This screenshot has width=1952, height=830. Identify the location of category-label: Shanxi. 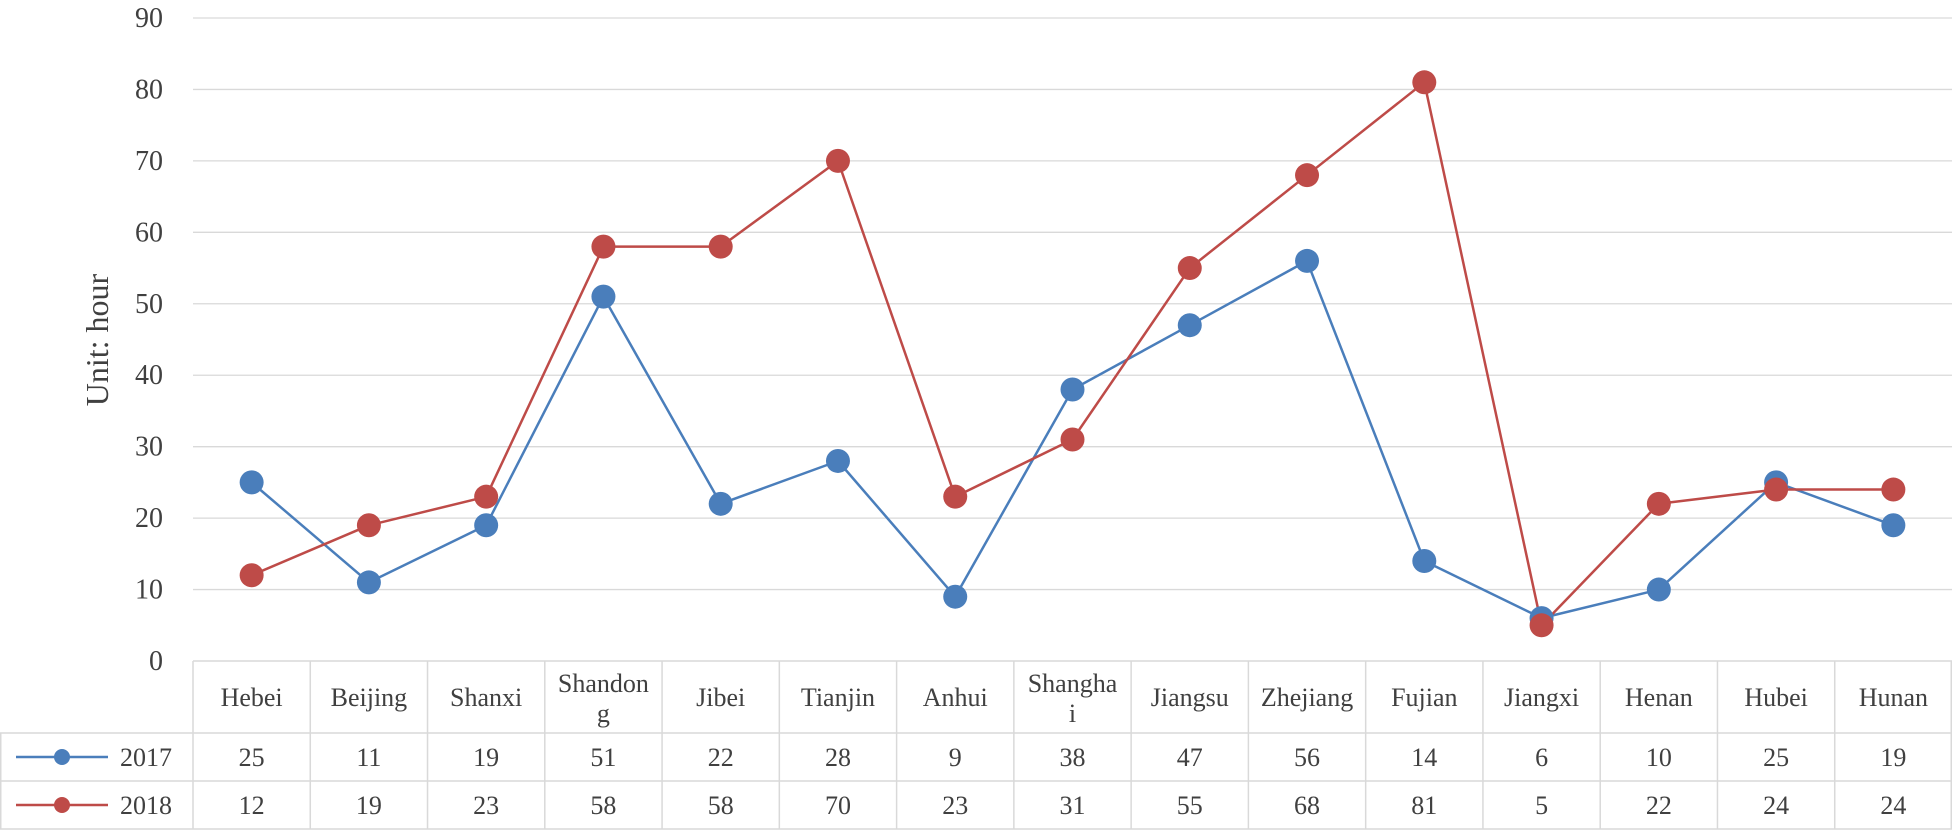
(486, 697).